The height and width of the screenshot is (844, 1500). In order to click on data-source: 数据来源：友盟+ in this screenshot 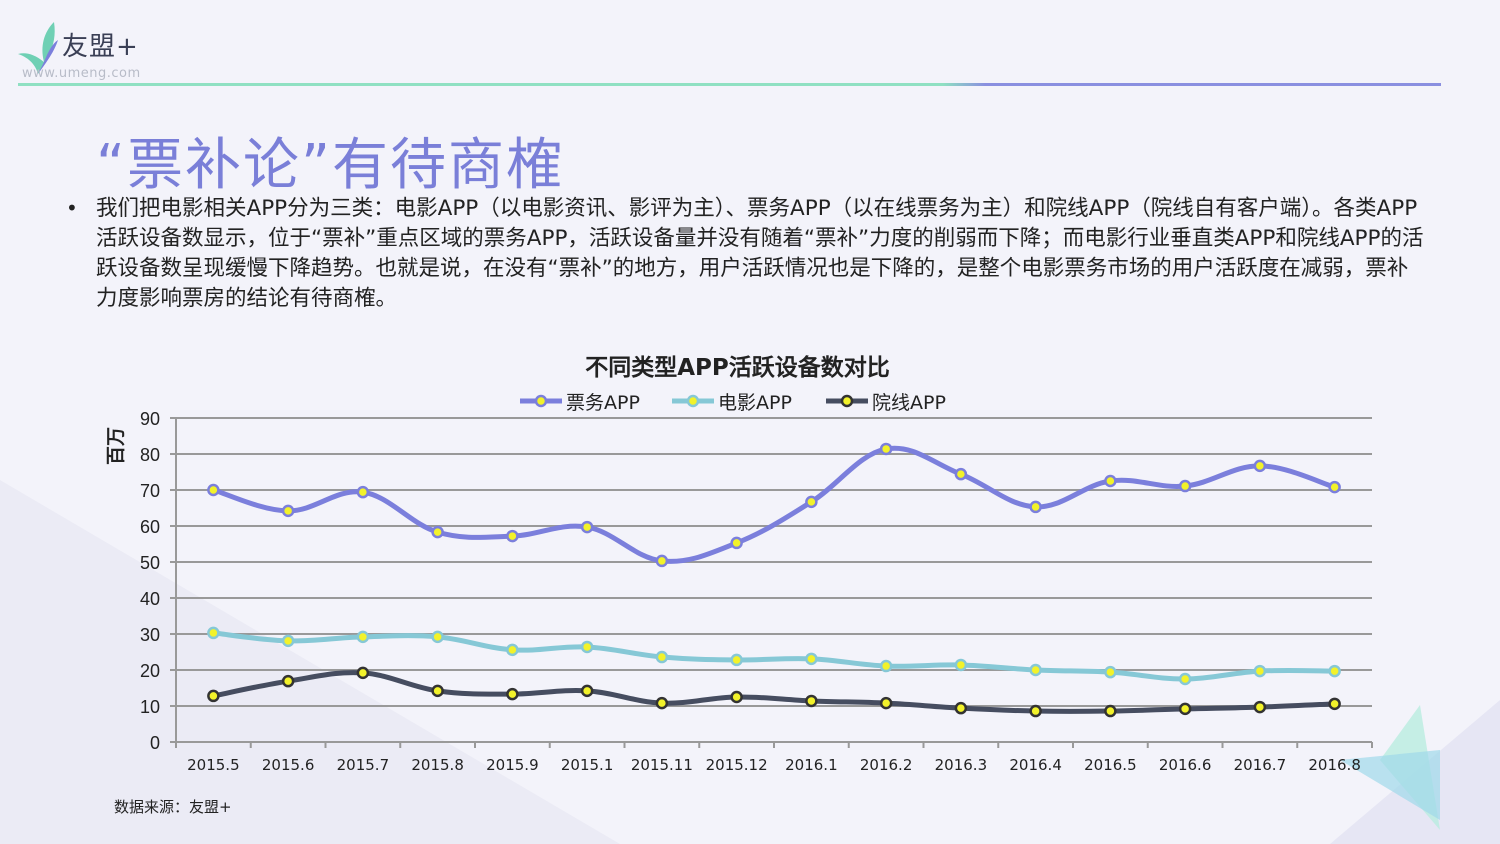, I will do `click(173, 807)`.